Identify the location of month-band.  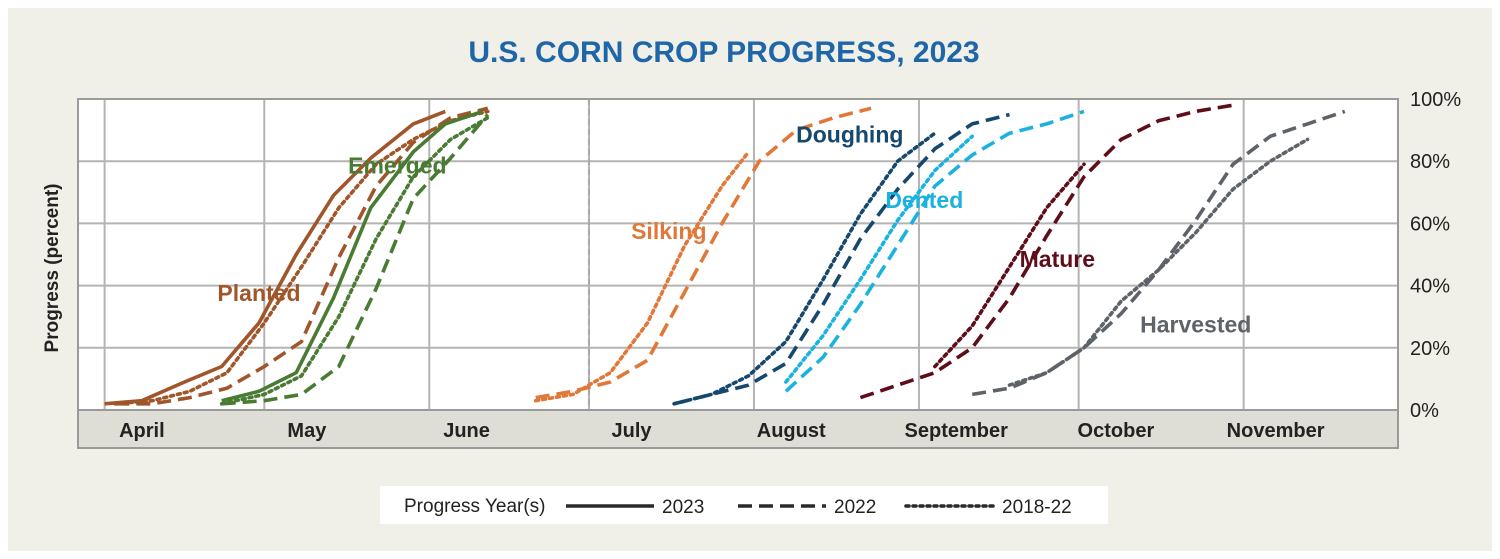
(738, 429).